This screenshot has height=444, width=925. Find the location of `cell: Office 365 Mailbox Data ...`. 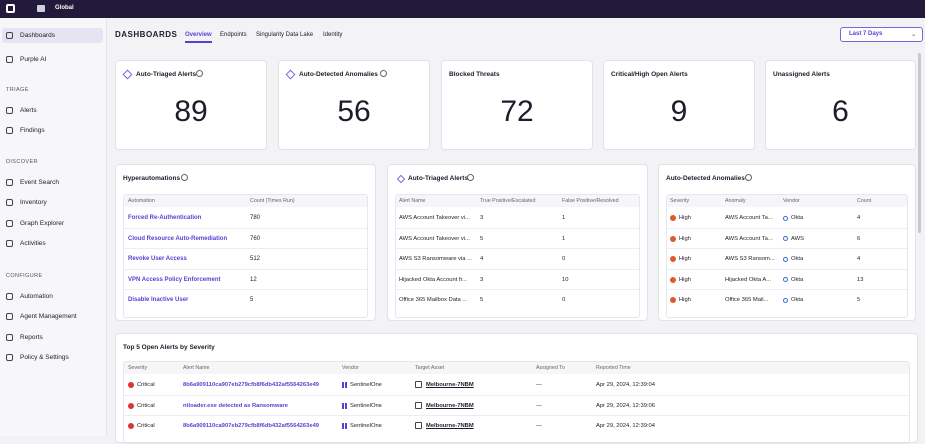

cell: Office 365 Mailbox Data ... is located at coordinates (433, 300).